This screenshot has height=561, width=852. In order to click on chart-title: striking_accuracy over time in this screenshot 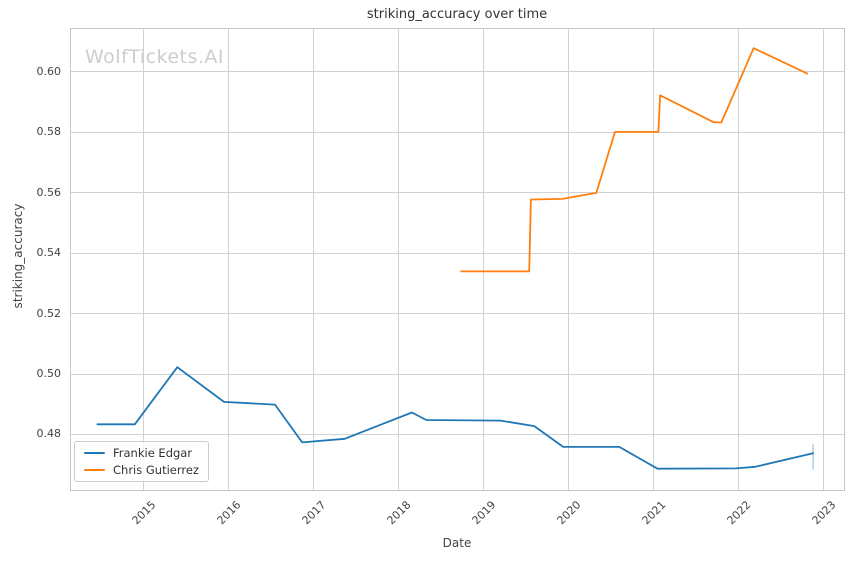, I will do `click(457, 14)`.